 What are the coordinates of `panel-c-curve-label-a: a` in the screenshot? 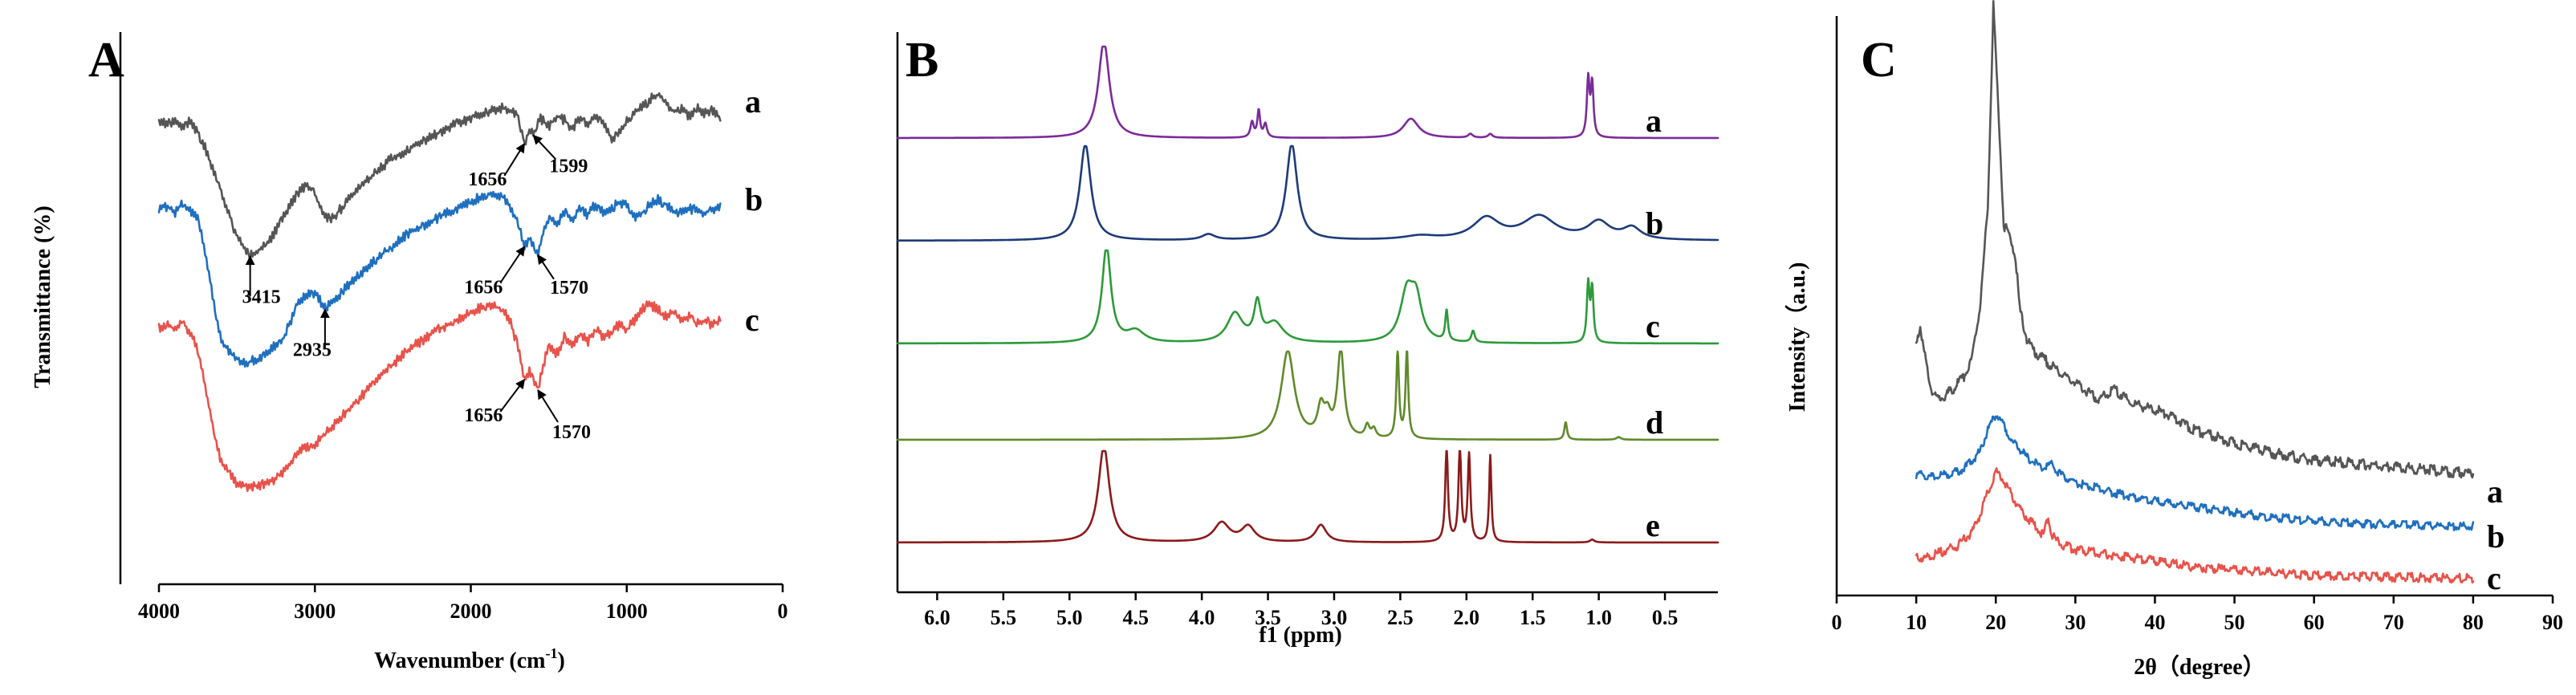 It's located at (2495, 491).